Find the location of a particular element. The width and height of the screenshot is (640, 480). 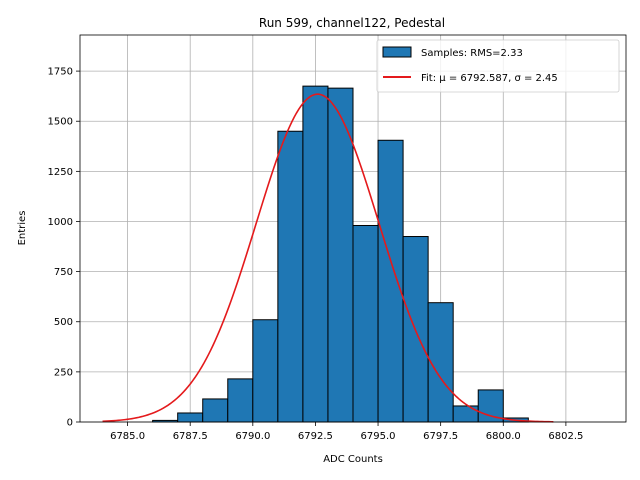

x-tick-label: 6800.0 is located at coordinates (503, 436).